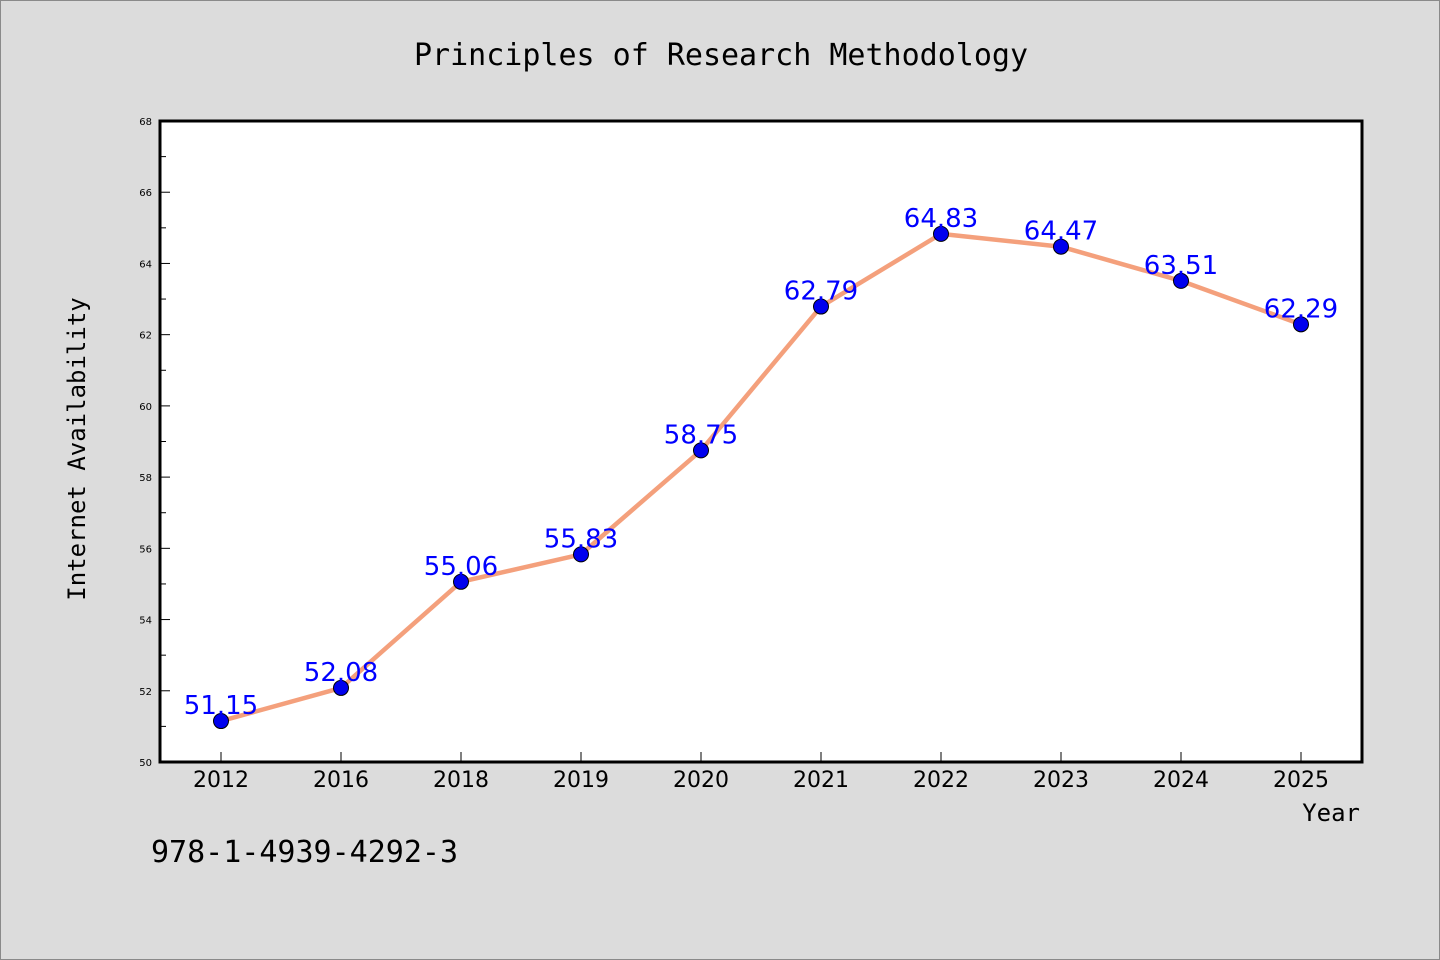  What do you see at coordinates (145, 336) in the screenshot?
I see `y-tick-label: 62` at bounding box center [145, 336].